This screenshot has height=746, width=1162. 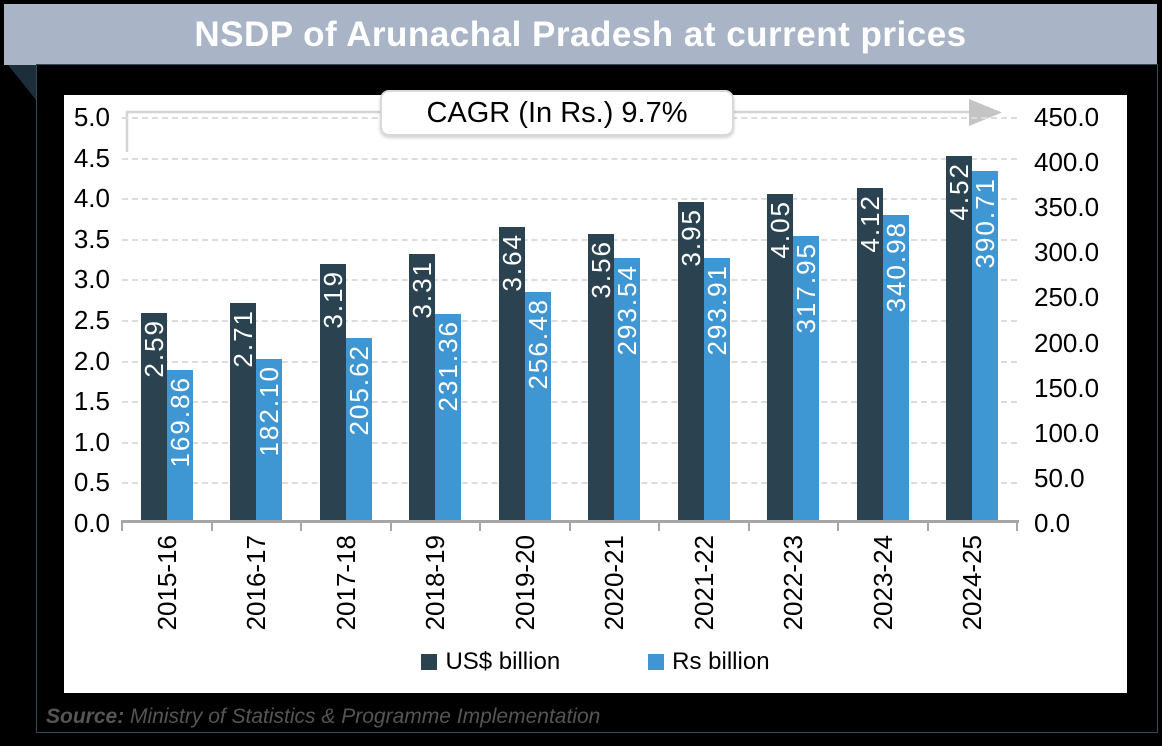 I want to click on bar-group: 4.52 390.71, so click(x=972, y=339).